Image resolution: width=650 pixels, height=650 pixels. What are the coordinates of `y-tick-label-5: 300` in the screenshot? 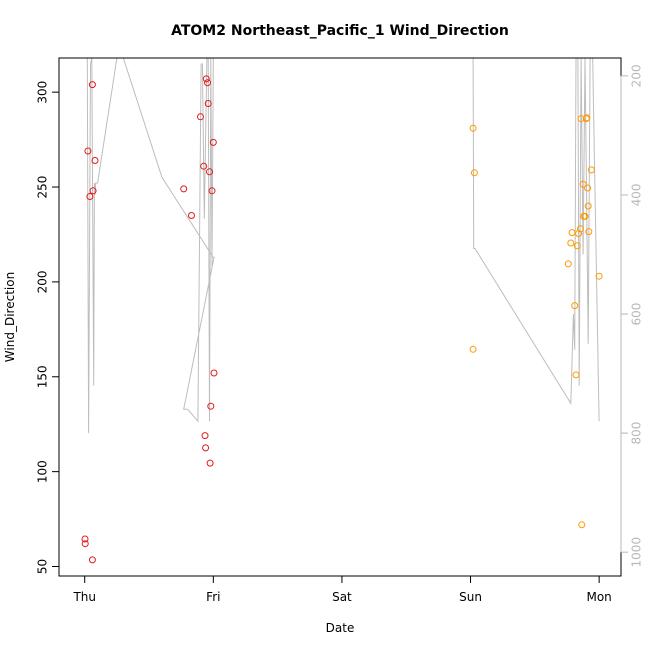 It's located at (43, 92).